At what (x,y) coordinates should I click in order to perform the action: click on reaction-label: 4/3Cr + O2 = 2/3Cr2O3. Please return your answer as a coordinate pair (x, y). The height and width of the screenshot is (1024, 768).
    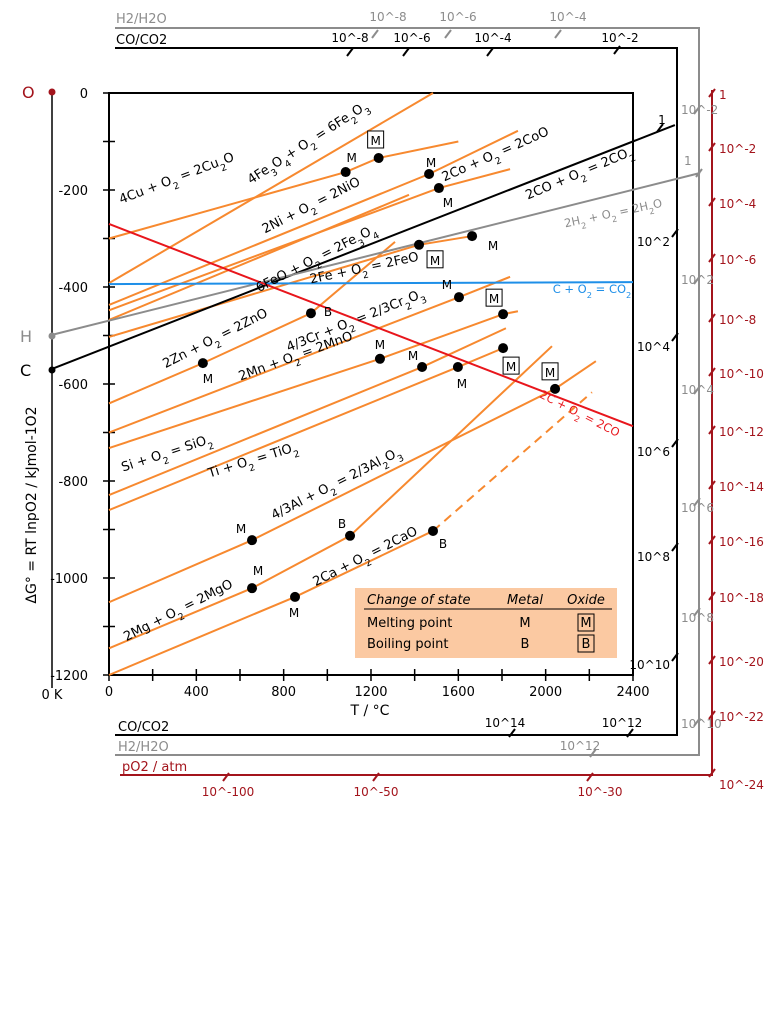
    Looking at the image, I should click on (357, 322).